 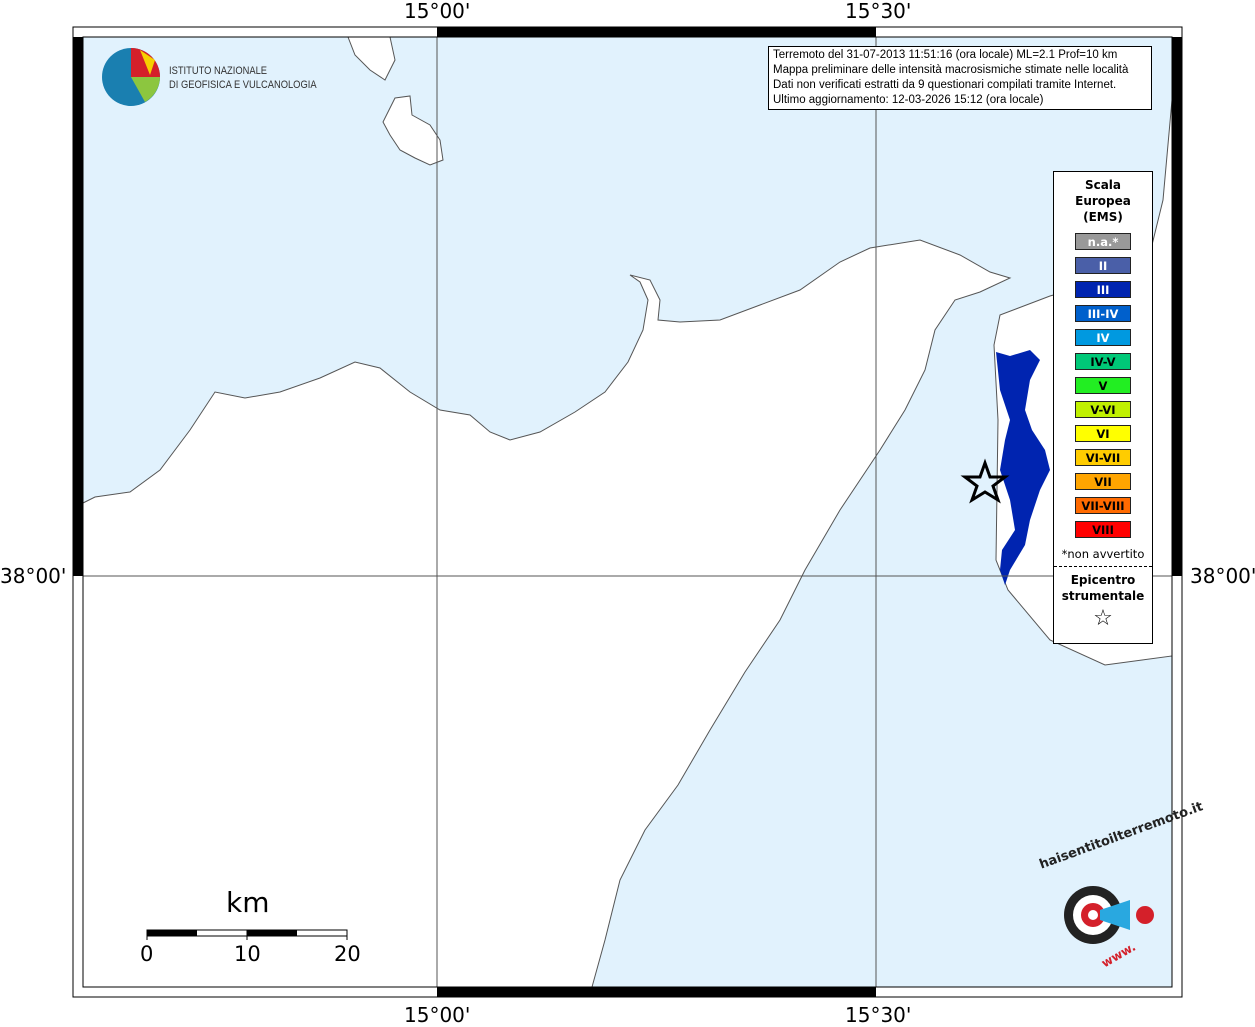 I want to click on legend-swatch-v-vi: V-VI, so click(x=1103, y=409).